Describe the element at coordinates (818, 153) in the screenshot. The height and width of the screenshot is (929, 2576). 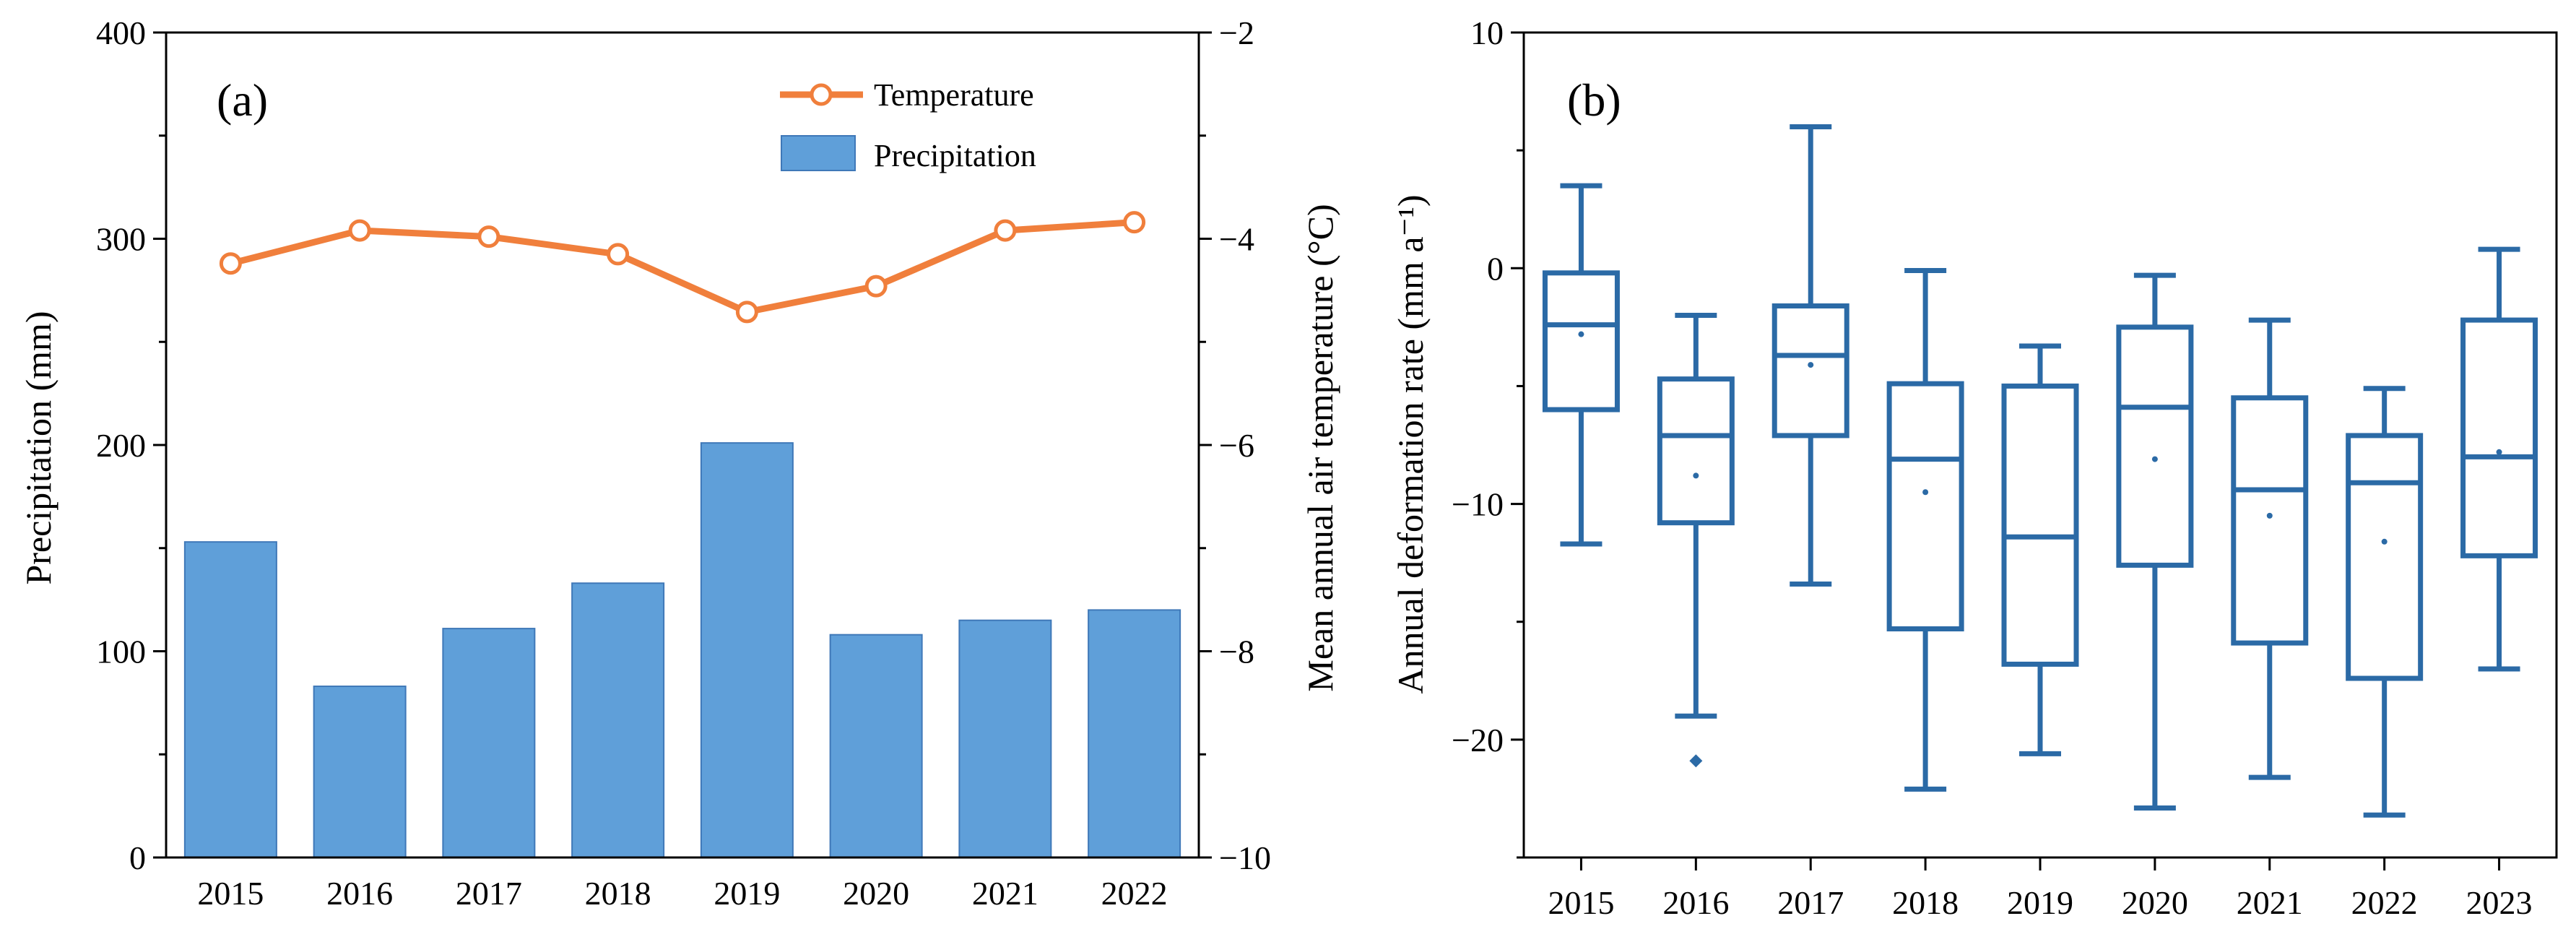
I see `legend-precipitation-swatch` at that location.